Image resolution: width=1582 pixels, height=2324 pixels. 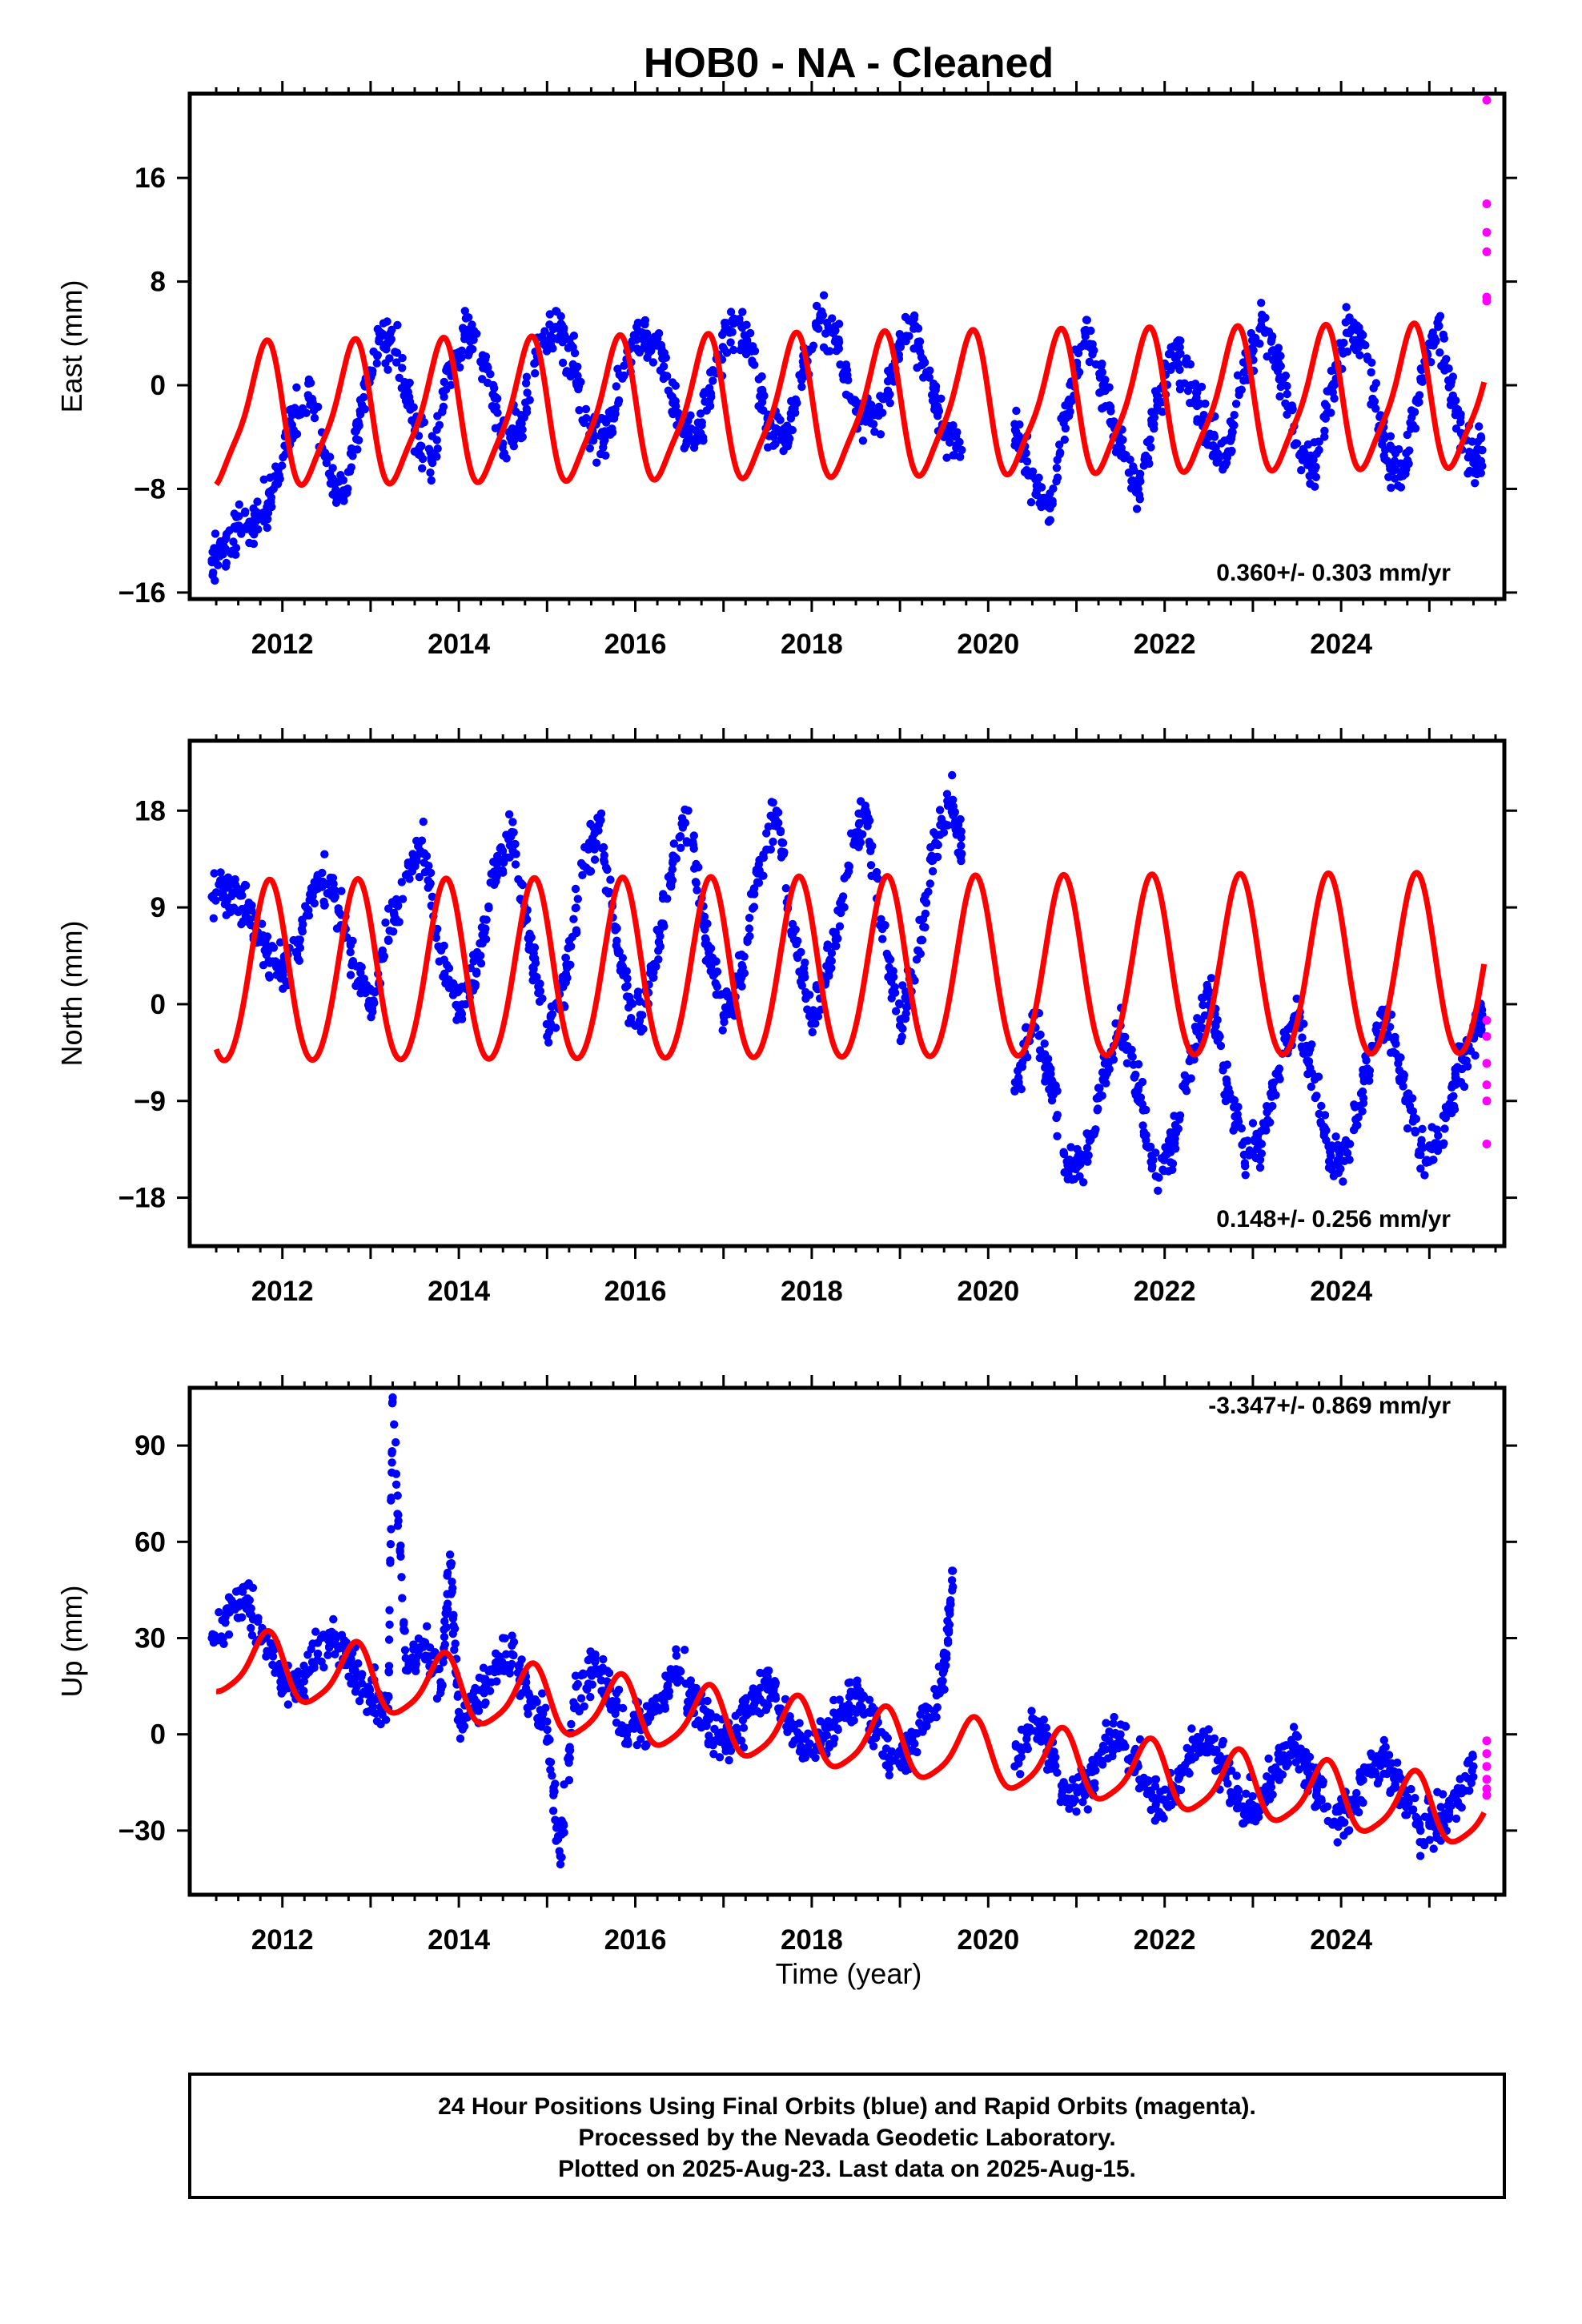 What do you see at coordinates (988, 1291) in the screenshot?
I see `north-x-tick-label: 2020` at bounding box center [988, 1291].